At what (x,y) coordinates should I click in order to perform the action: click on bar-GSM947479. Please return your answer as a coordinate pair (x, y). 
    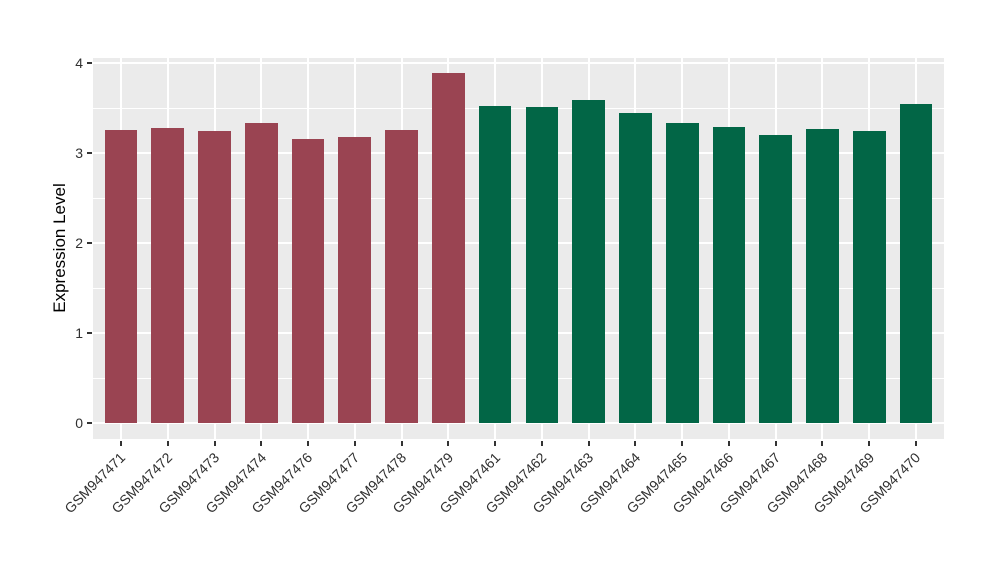
    Looking at the image, I should click on (448, 247).